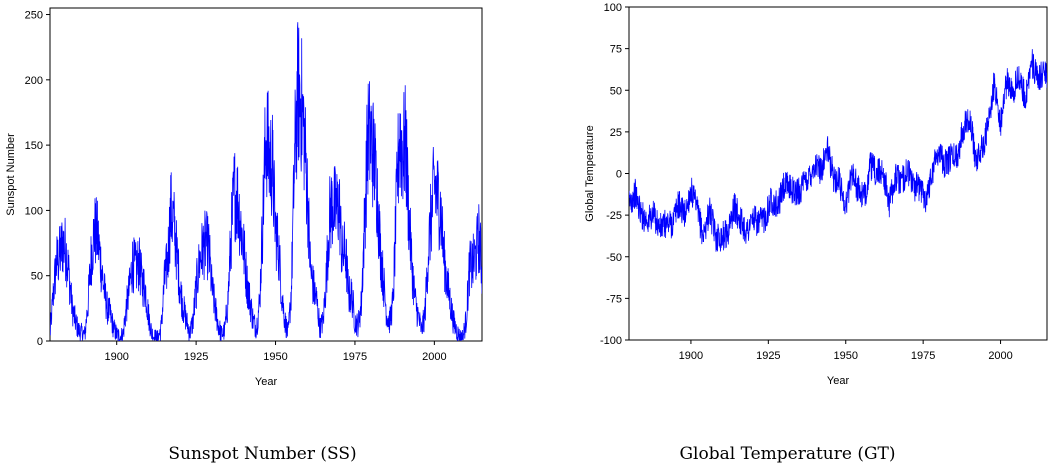 The image size is (1050, 474). What do you see at coordinates (845, 356) in the screenshot?
I see `temperature-xtick-label: 1950` at bounding box center [845, 356].